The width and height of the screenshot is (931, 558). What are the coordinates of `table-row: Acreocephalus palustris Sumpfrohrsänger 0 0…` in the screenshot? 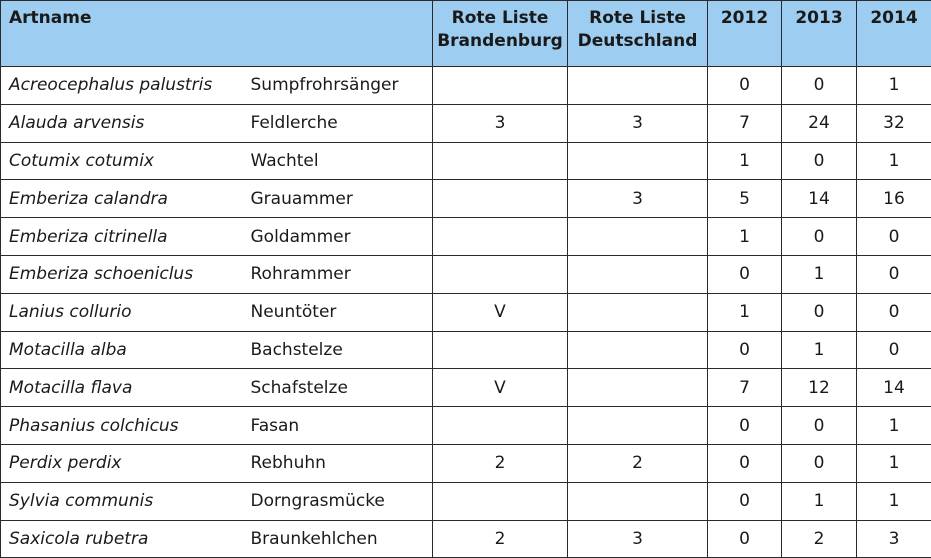 It's located at (465, 85).